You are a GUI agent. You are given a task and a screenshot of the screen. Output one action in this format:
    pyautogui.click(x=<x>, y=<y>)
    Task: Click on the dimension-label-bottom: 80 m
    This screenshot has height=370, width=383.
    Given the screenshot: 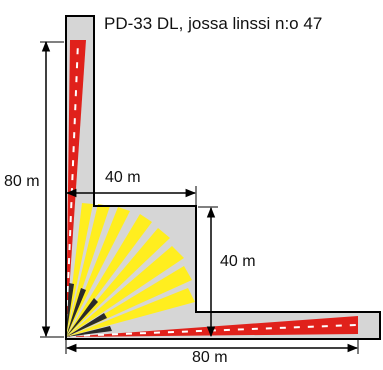 What is the action you would take?
    pyautogui.click(x=210, y=357)
    